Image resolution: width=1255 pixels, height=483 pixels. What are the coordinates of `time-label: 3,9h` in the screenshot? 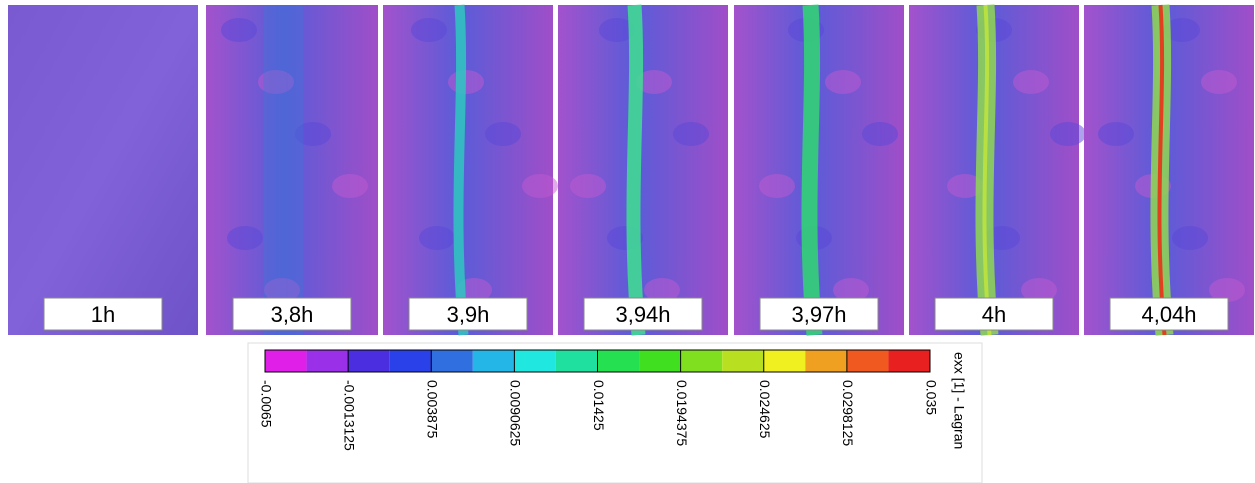 It's located at (468, 314).